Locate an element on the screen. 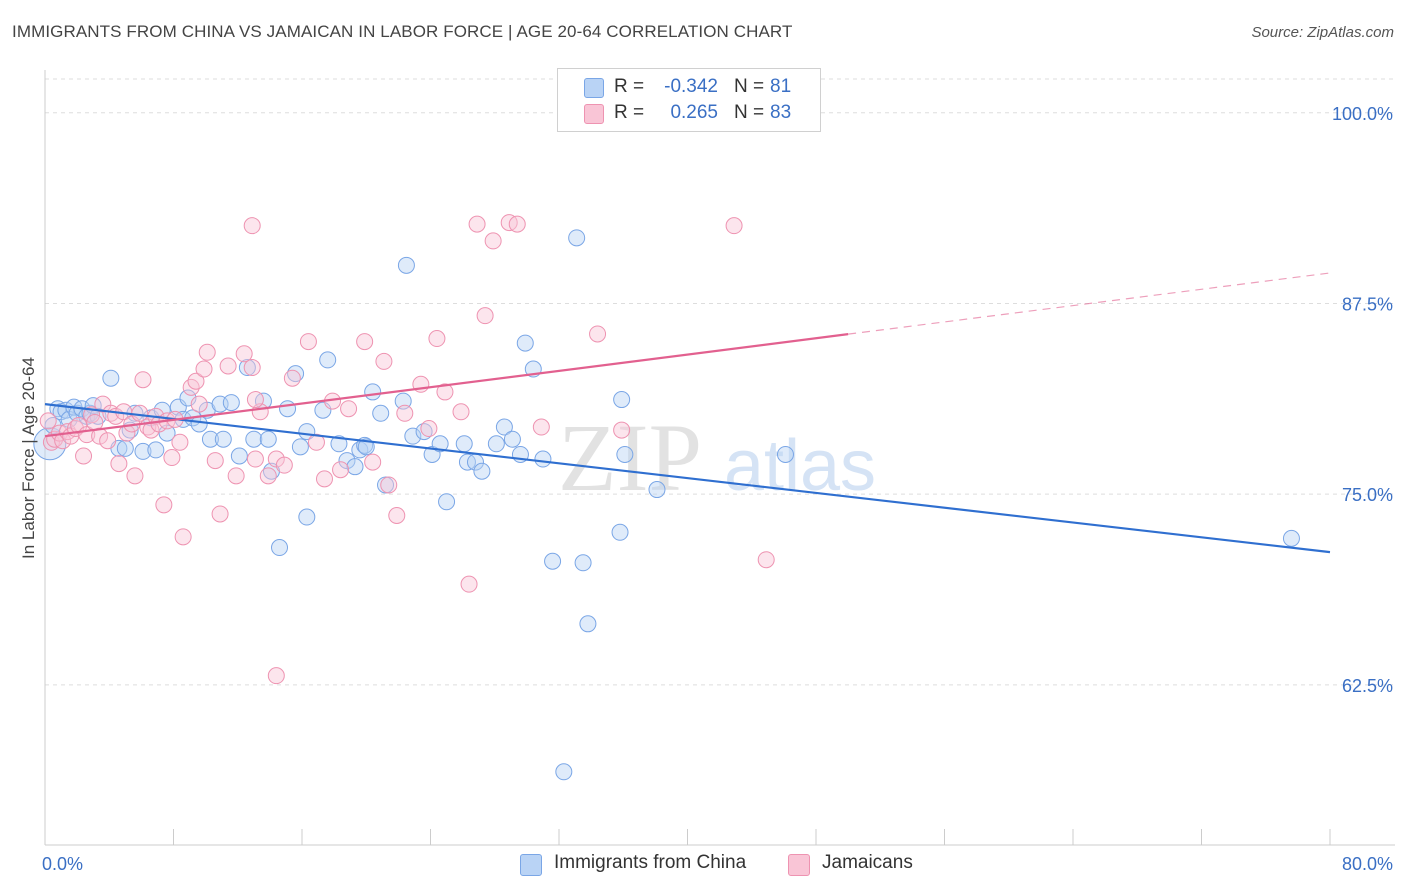 The image size is (1406, 892). watermark: ZIP atlas is located at coordinates (717, 457).